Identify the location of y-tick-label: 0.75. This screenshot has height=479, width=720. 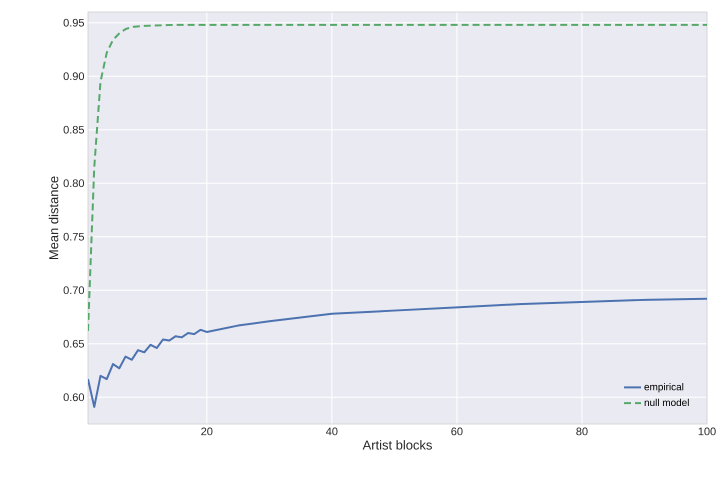
(74, 236).